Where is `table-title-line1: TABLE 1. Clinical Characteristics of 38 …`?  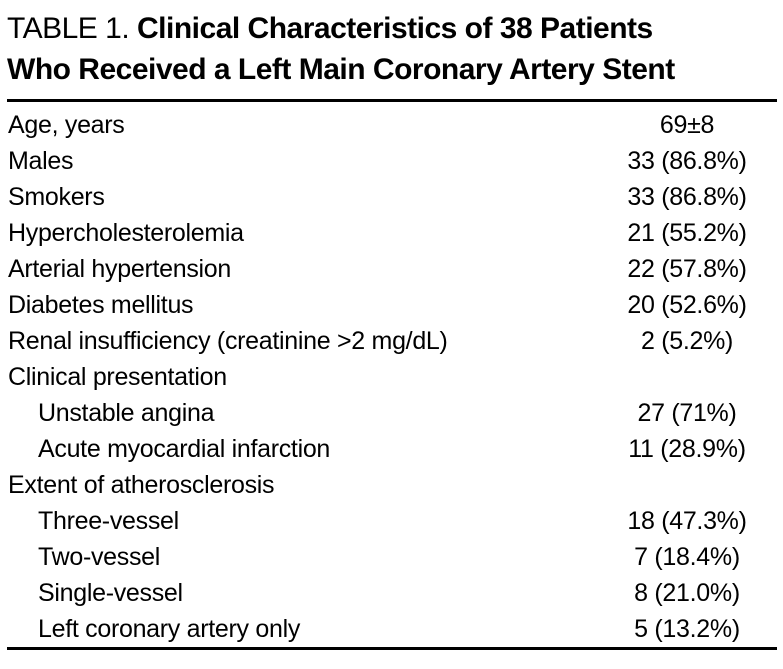 table-title-line1: TABLE 1. Clinical Characteristics of 38 … is located at coordinates (391, 28).